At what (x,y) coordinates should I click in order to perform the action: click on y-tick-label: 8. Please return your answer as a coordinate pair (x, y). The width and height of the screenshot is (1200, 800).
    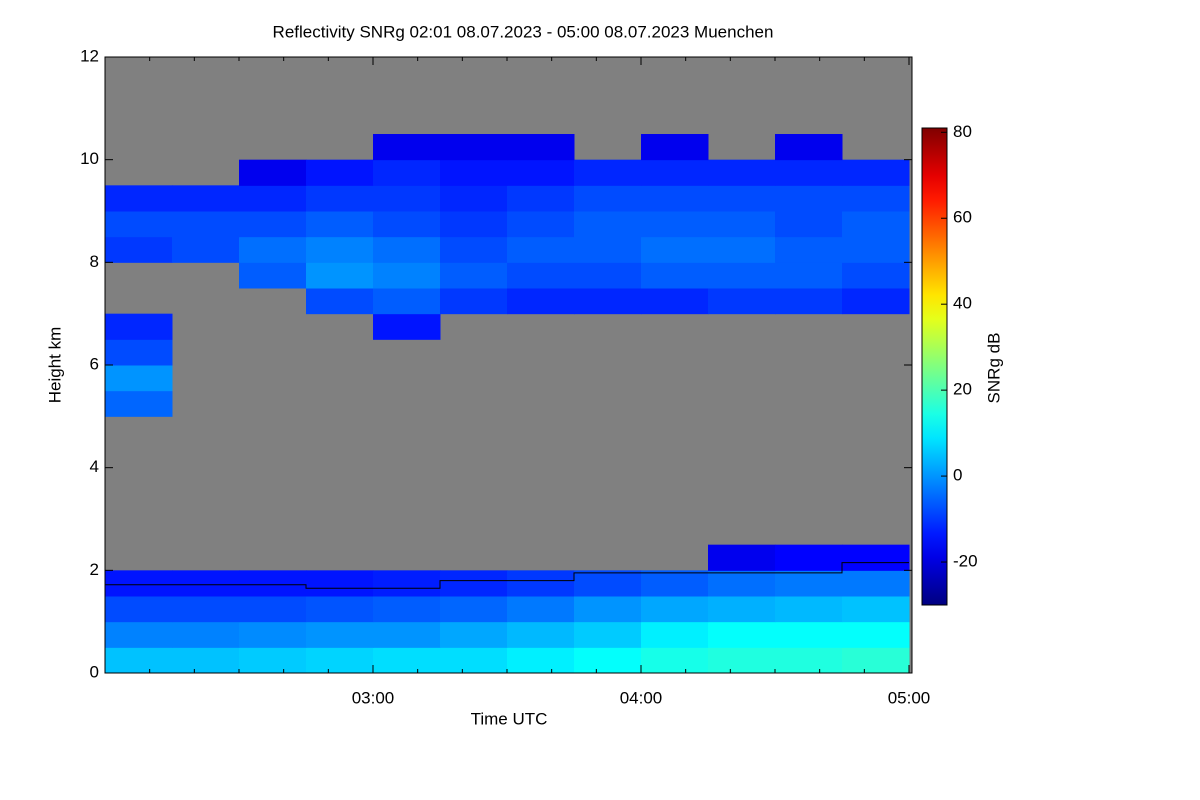
    Looking at the image, I should click on (94, 261).